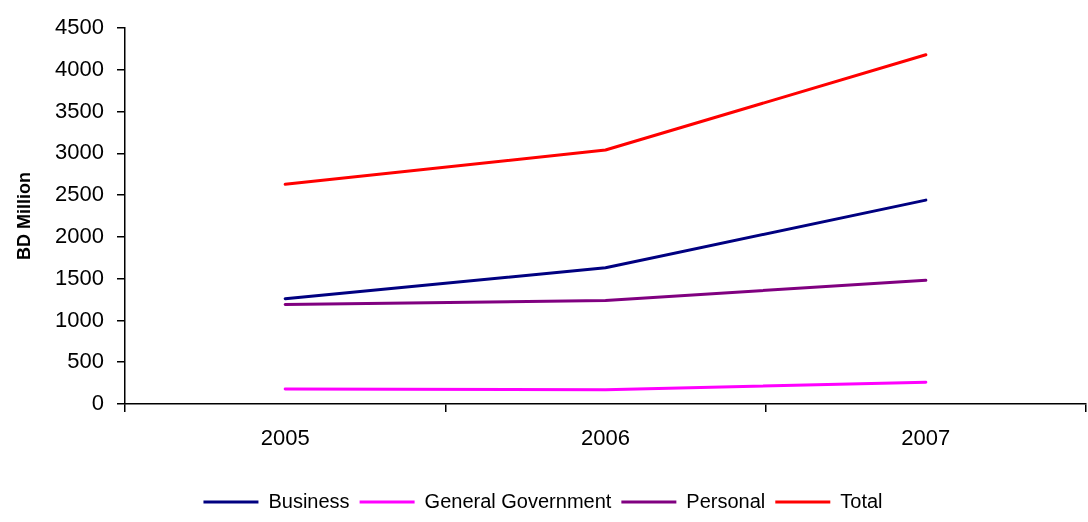 This screenshot has height=522, width=1088. Describe the element at coordinates (97, 403) in the screenshot. I see `y-tick-label: 0` at that location.